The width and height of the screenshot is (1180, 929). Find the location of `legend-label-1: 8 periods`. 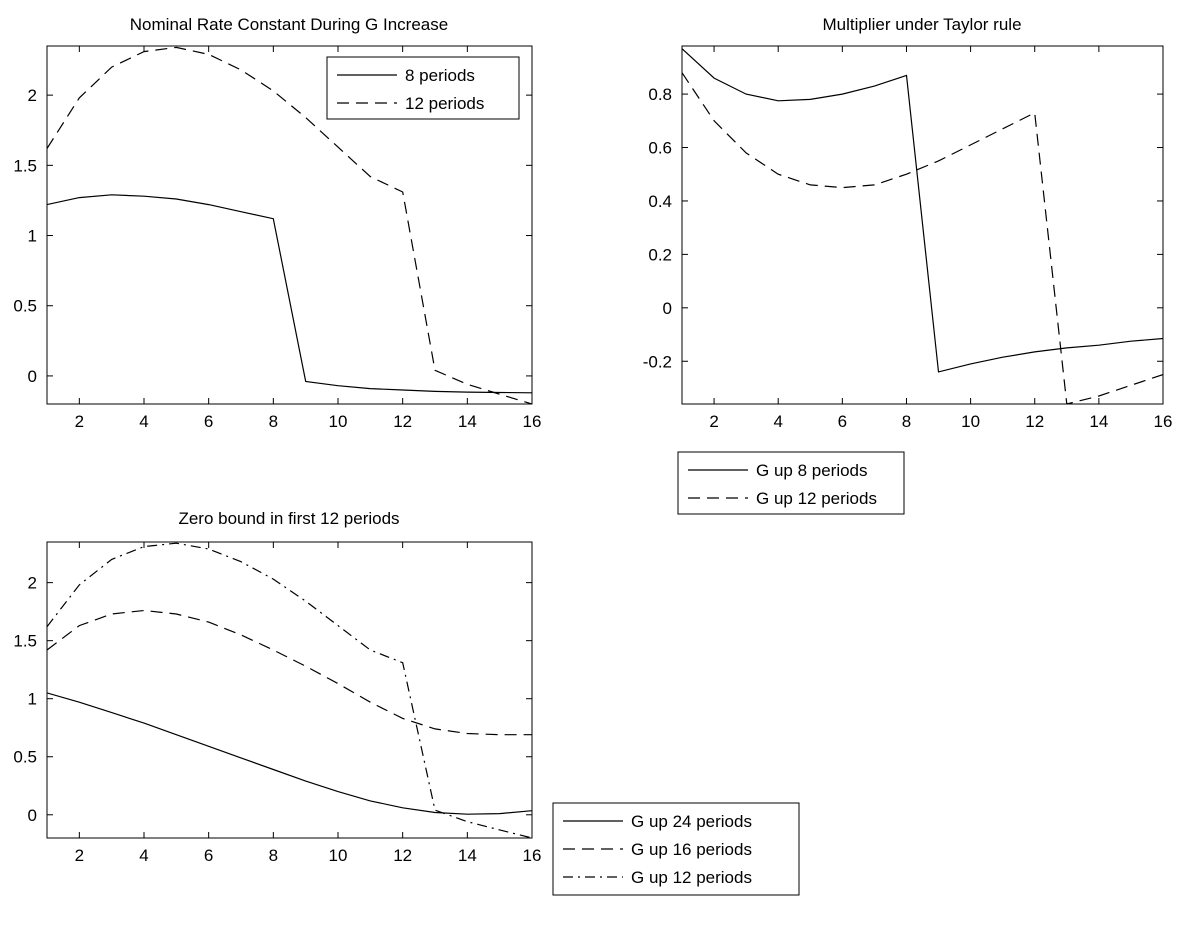

legend-label-1: 8 periods is located at coordinates (440, 75).